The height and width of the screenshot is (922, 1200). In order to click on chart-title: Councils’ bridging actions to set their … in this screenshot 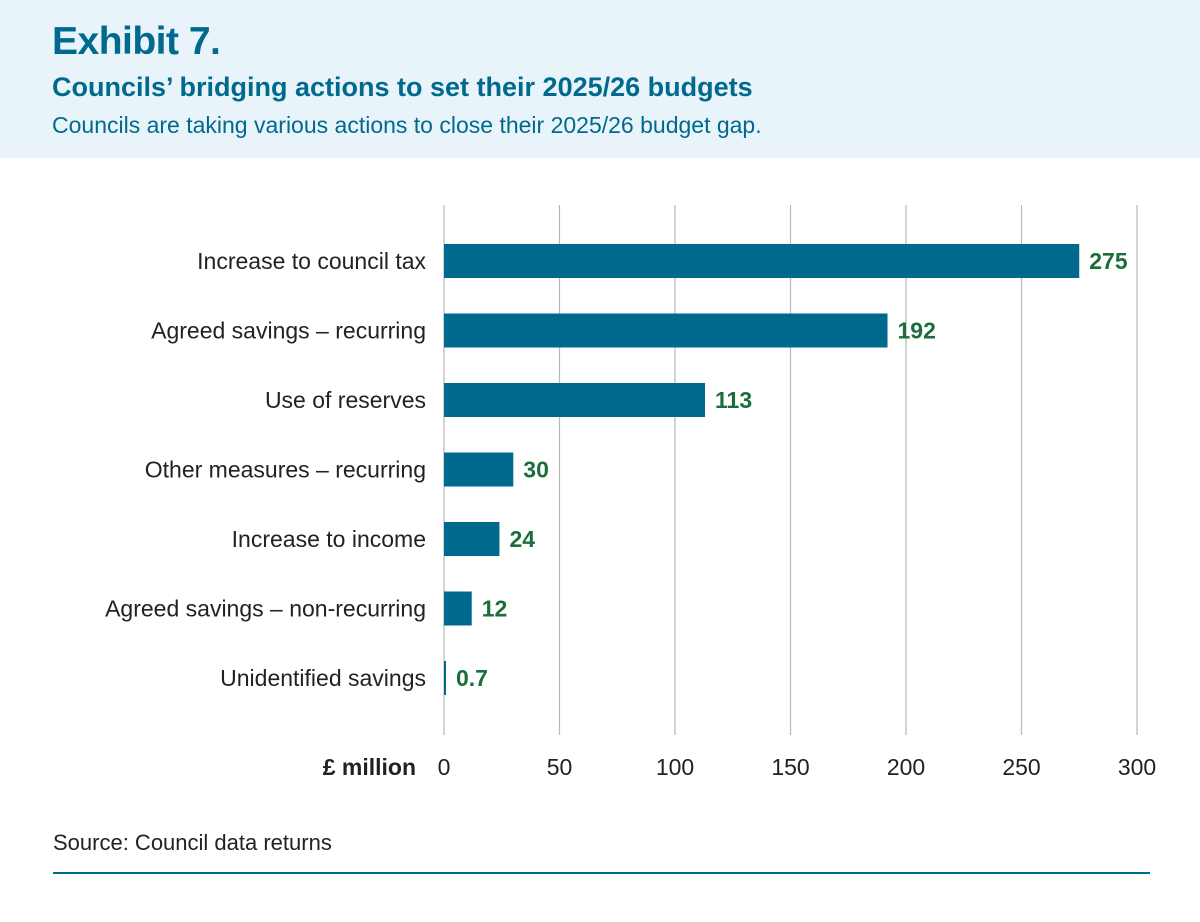, I will do `click(402, 87)`.